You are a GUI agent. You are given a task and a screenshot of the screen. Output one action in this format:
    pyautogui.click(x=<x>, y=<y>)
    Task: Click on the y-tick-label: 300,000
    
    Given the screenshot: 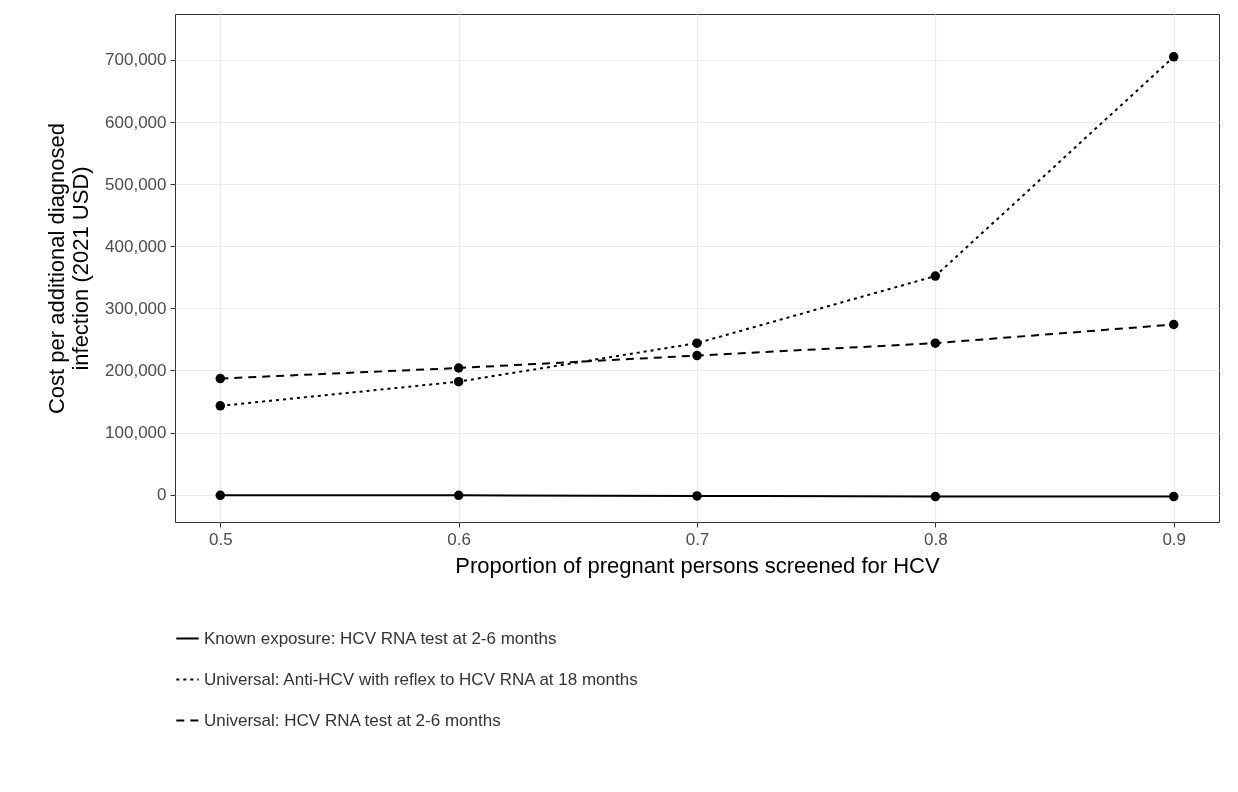 What is the action you would take?
    pyautogui.click(x=136, y=308)
    